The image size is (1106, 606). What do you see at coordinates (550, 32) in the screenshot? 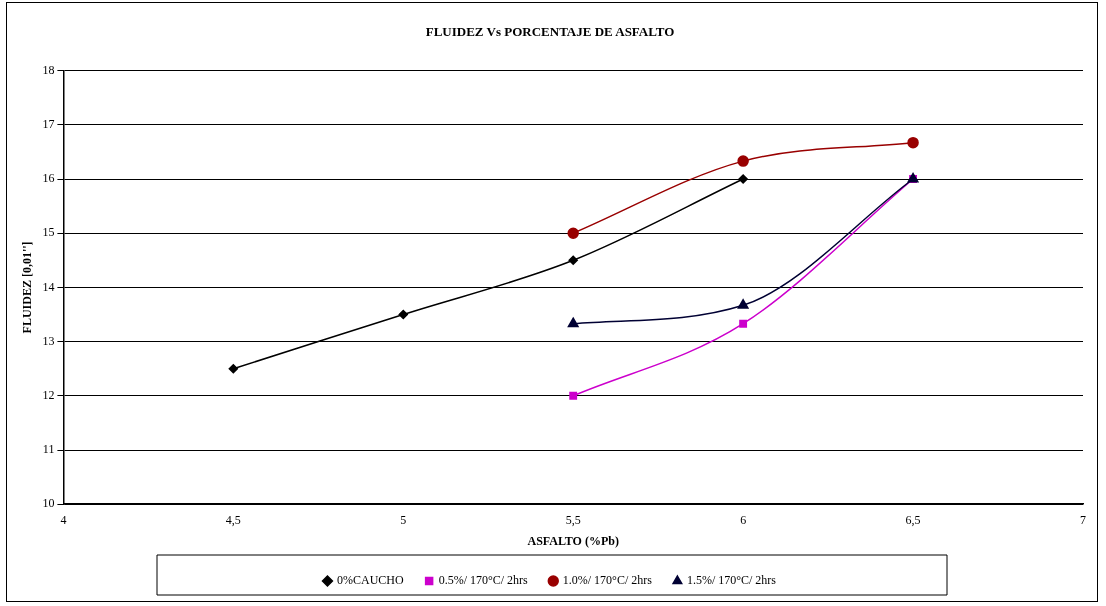
I see `chart-title: FLUIDEZ Vs PORCENTAJE DE ASFALTO` at bounding box center [550, 32].